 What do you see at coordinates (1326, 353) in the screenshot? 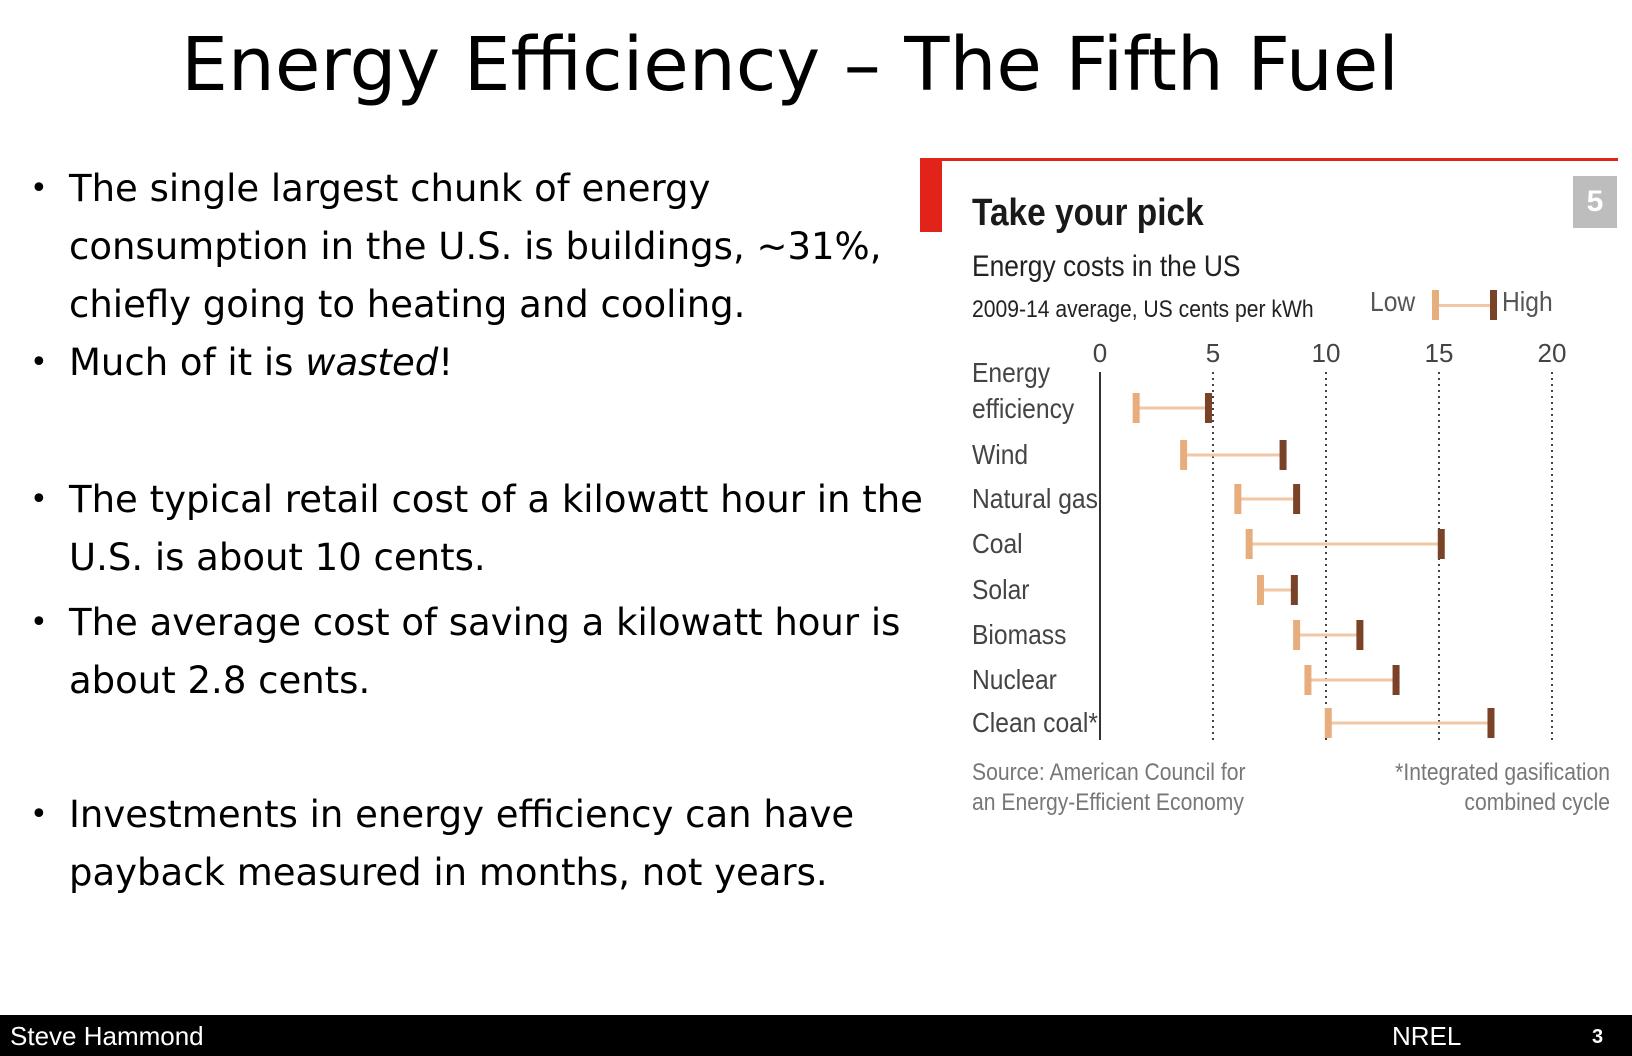
I see `x-tick-label: 10` at bounding box center [1326, 353].